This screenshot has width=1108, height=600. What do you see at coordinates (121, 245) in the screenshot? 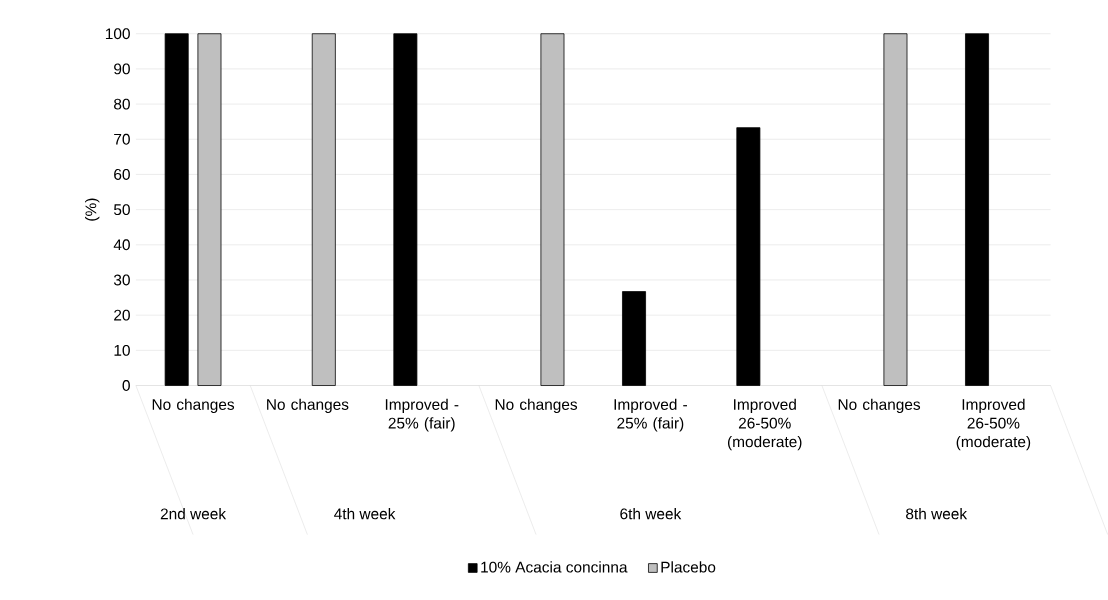
I see `y-tick-label: 40` at bounding box center [121, 245].